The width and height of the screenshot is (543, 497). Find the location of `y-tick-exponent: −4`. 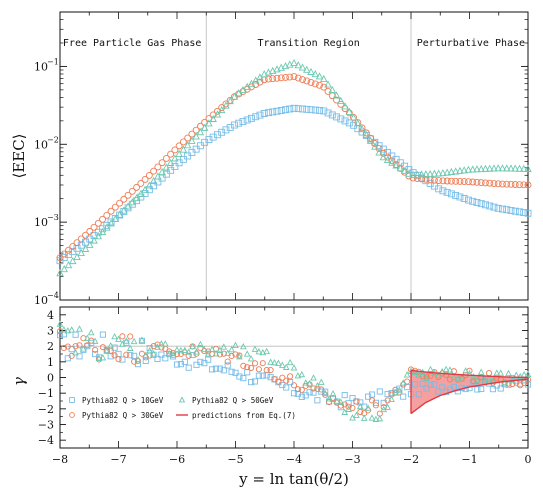

y-tick-exponent: −4 is located at coordinates (53, 295).